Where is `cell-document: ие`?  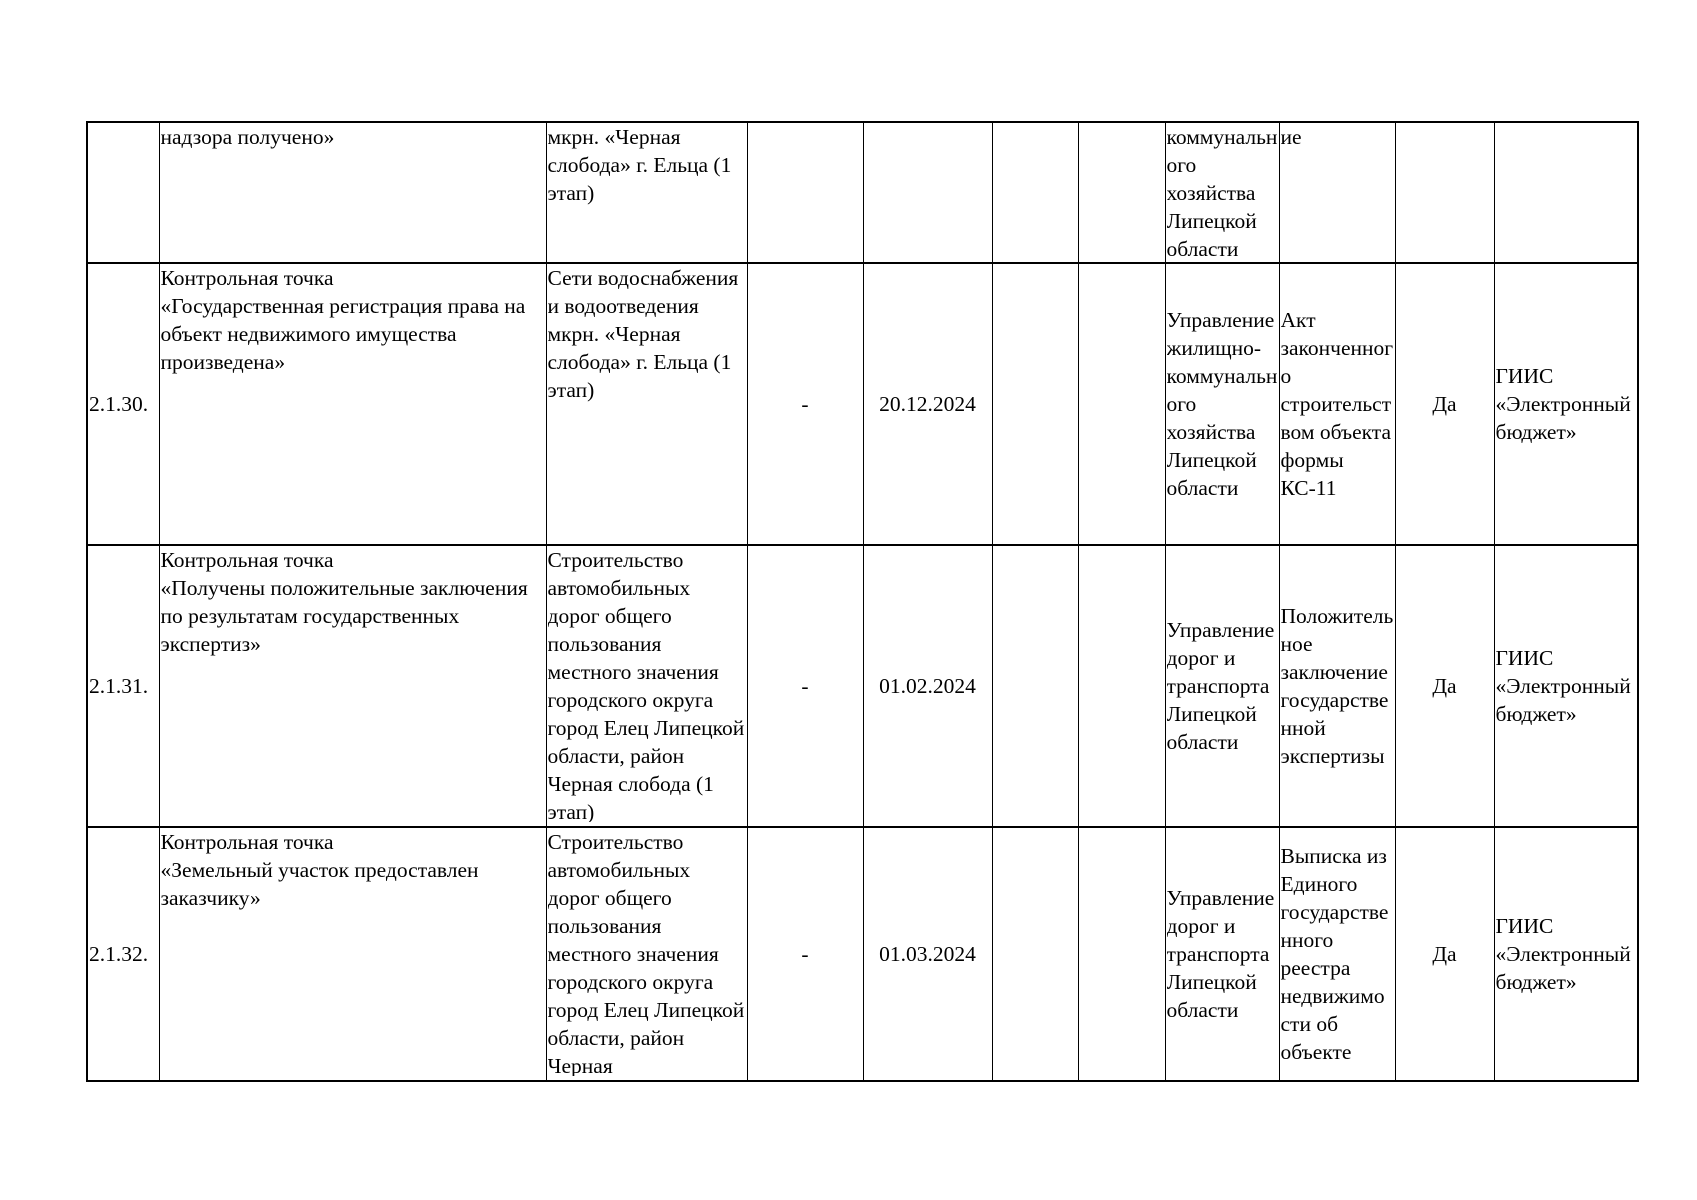
cell-document: ие is located at coordinates (1337, 192).